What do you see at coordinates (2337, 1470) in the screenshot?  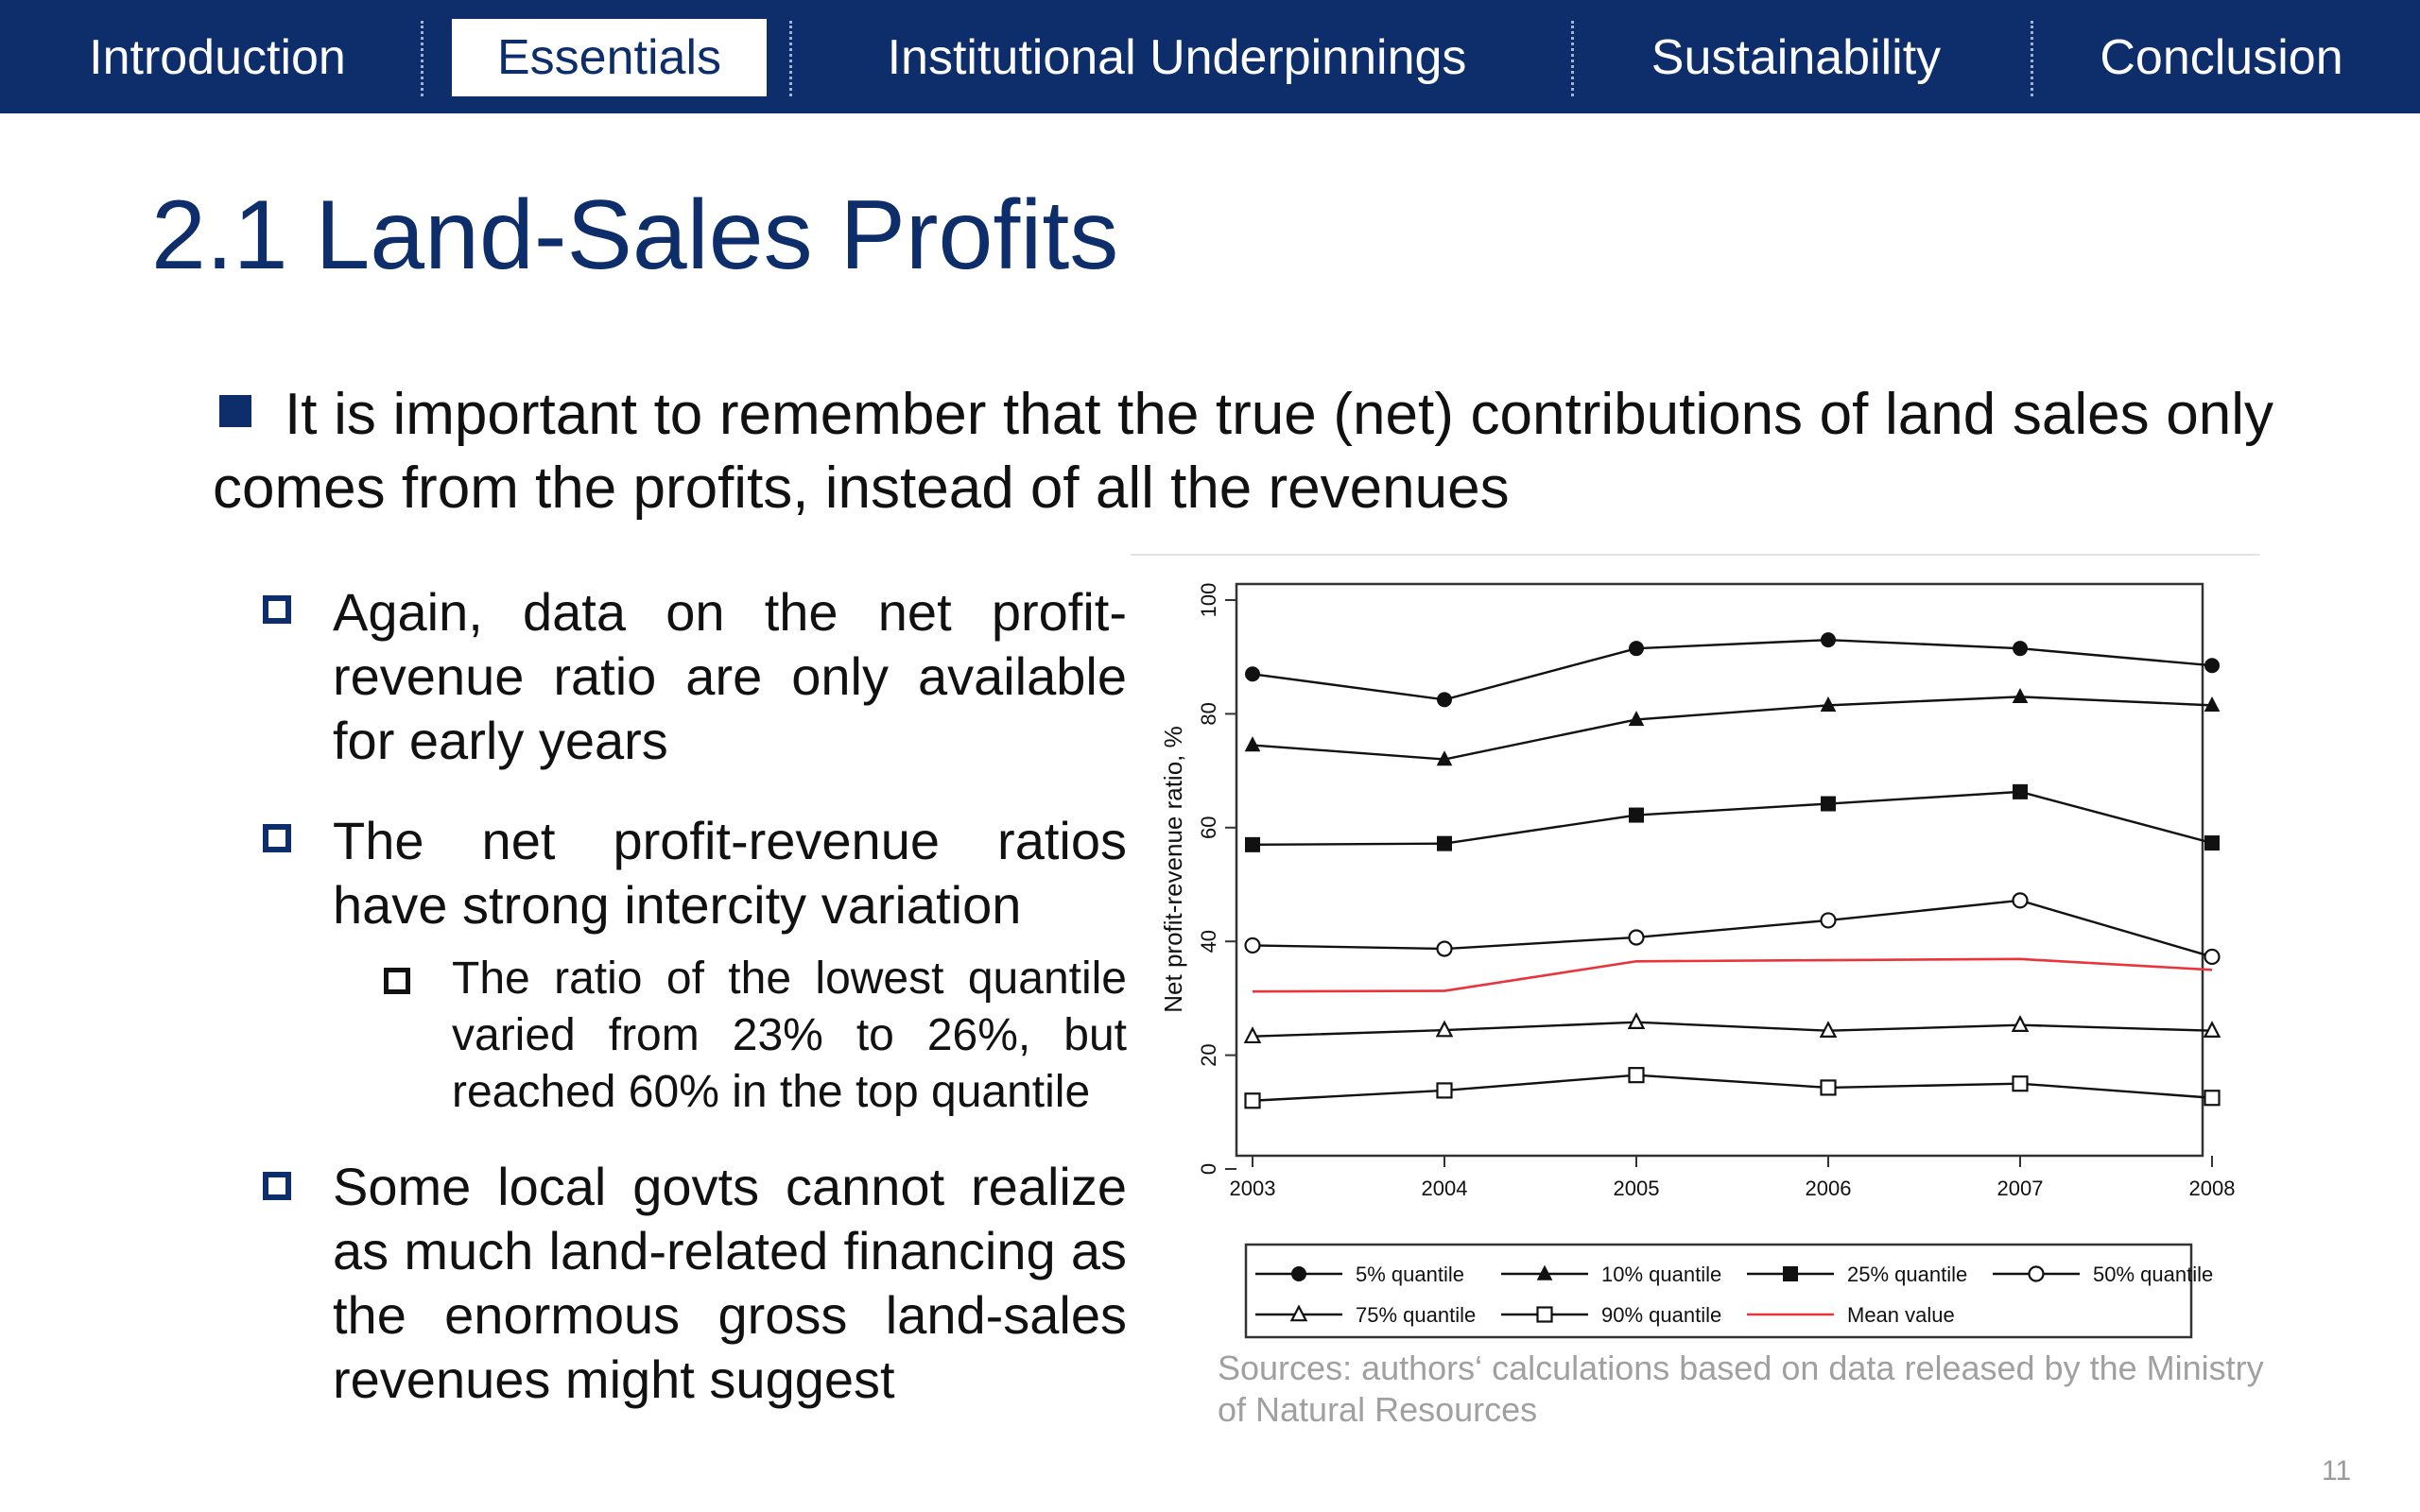 I see `page-number: 11` at bounding box center [2337, 1470].